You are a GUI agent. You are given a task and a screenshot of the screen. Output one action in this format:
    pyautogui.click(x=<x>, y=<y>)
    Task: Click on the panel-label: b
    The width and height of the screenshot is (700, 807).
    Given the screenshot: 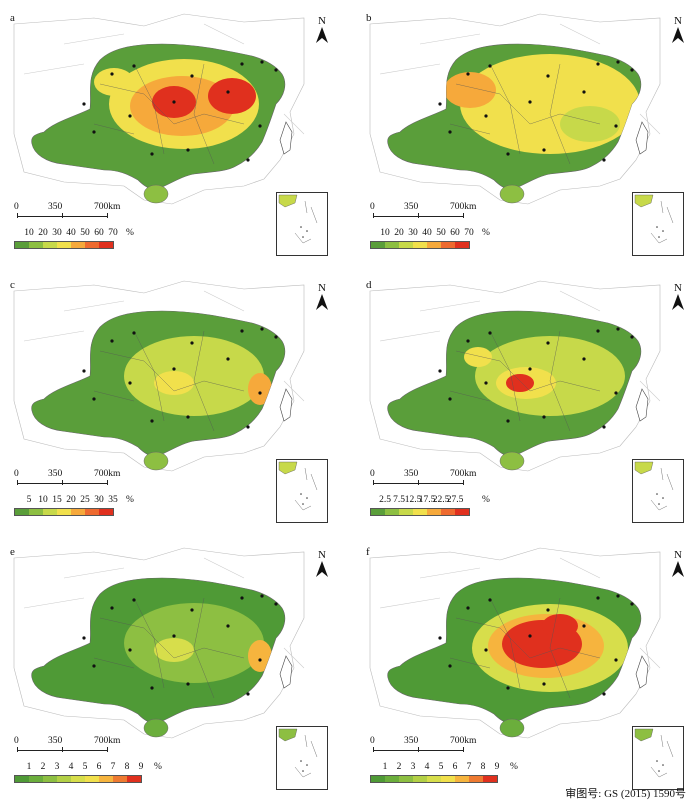 What is the action you would take?
    pyautogui.click(x=369, y=18)
    